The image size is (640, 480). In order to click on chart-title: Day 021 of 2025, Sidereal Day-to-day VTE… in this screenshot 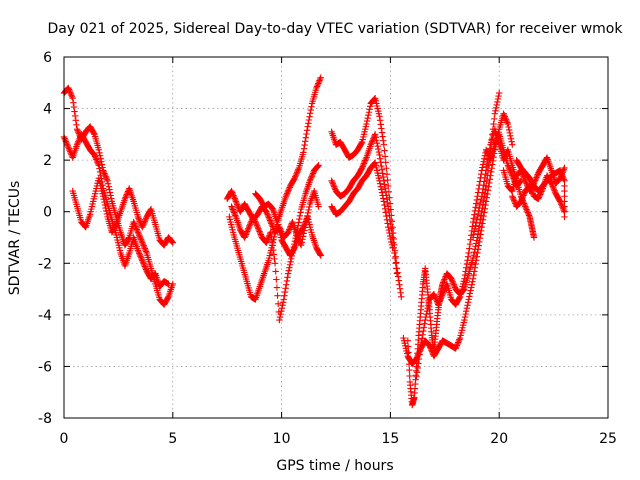, I will do `click(336, 29)`.